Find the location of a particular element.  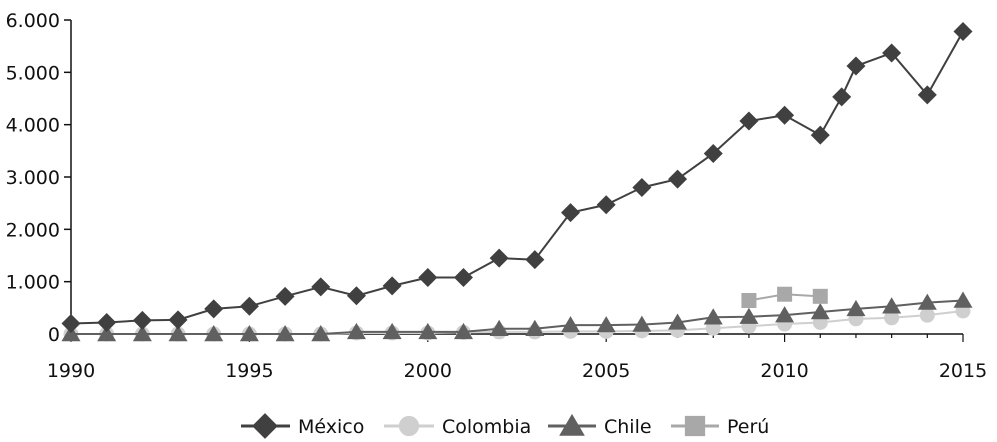

series-chile is located at coordinates (517, 316).